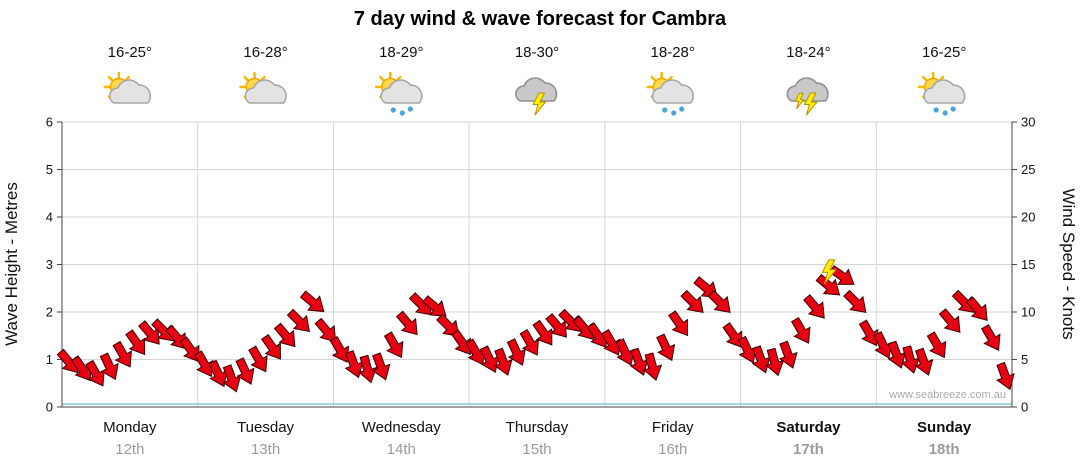 This screenshot has height=475, width=1080. Describe the element at coordinates (944, 427) in the screenshot. I see `day-name-label: Sunday` at that location.